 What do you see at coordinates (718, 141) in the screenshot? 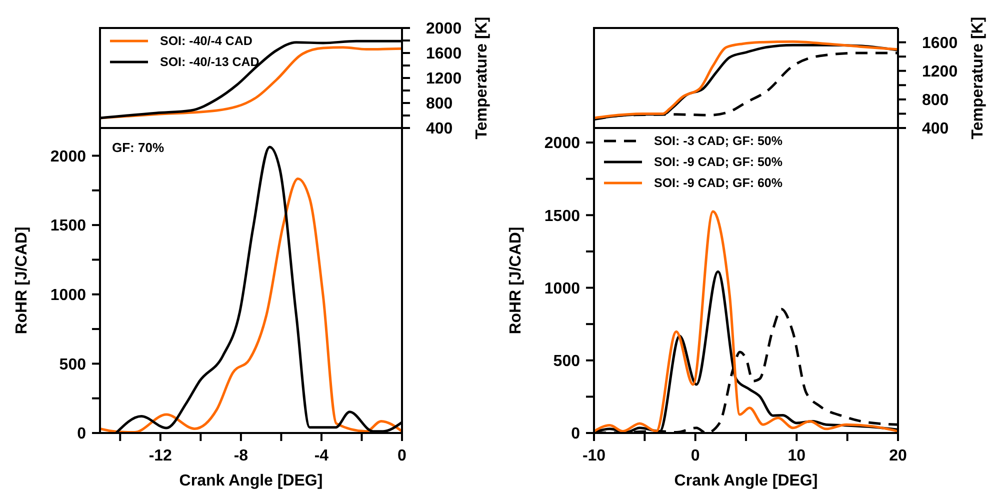
I see `legend-label: SOI: -3 CAD; GF: 50%` at bounding box center [718, 141].